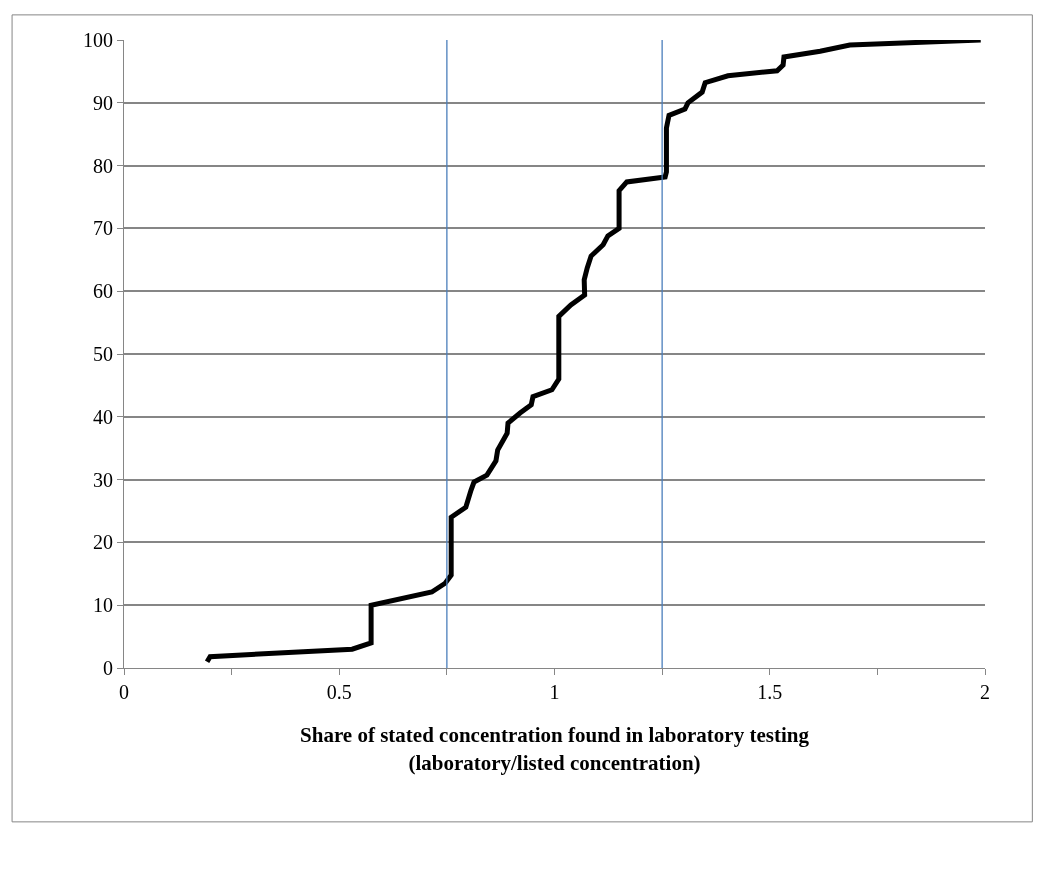 This screenshot has height=877, width=1057. I want to click on y-tick-label: 80, so click(103, 165).